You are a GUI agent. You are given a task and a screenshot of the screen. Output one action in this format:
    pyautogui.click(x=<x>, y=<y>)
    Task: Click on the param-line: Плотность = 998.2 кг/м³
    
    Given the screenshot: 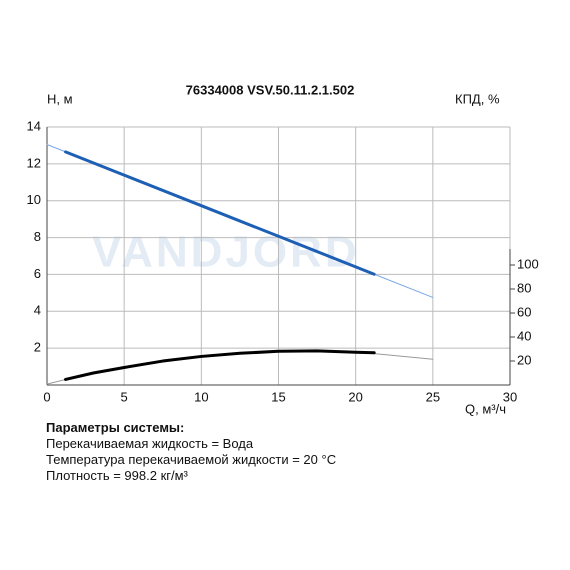 What is the action you would take?
    pyautogui.click(x=117, y=475)
    